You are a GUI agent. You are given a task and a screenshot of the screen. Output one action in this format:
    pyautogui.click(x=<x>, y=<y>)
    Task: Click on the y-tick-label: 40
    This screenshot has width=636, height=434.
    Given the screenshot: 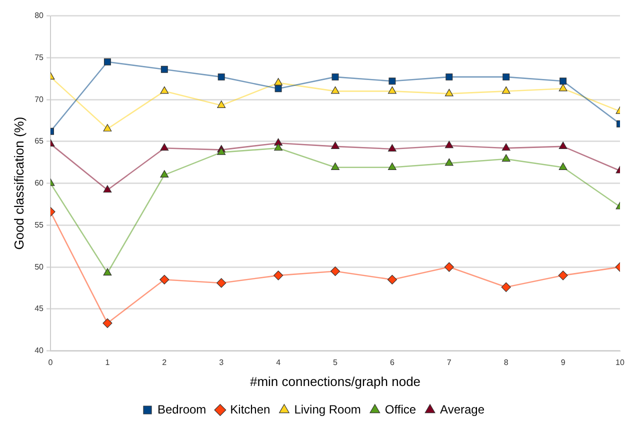 What is the action you would take?
    pyautogui.click(x=39, y=351)
    